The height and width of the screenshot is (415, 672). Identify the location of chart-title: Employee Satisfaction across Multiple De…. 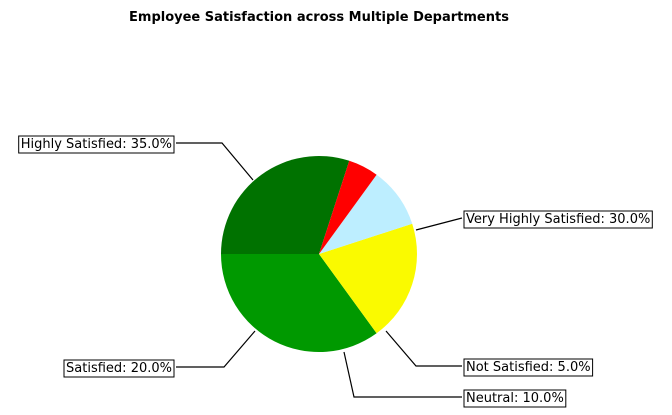
(319, 17).